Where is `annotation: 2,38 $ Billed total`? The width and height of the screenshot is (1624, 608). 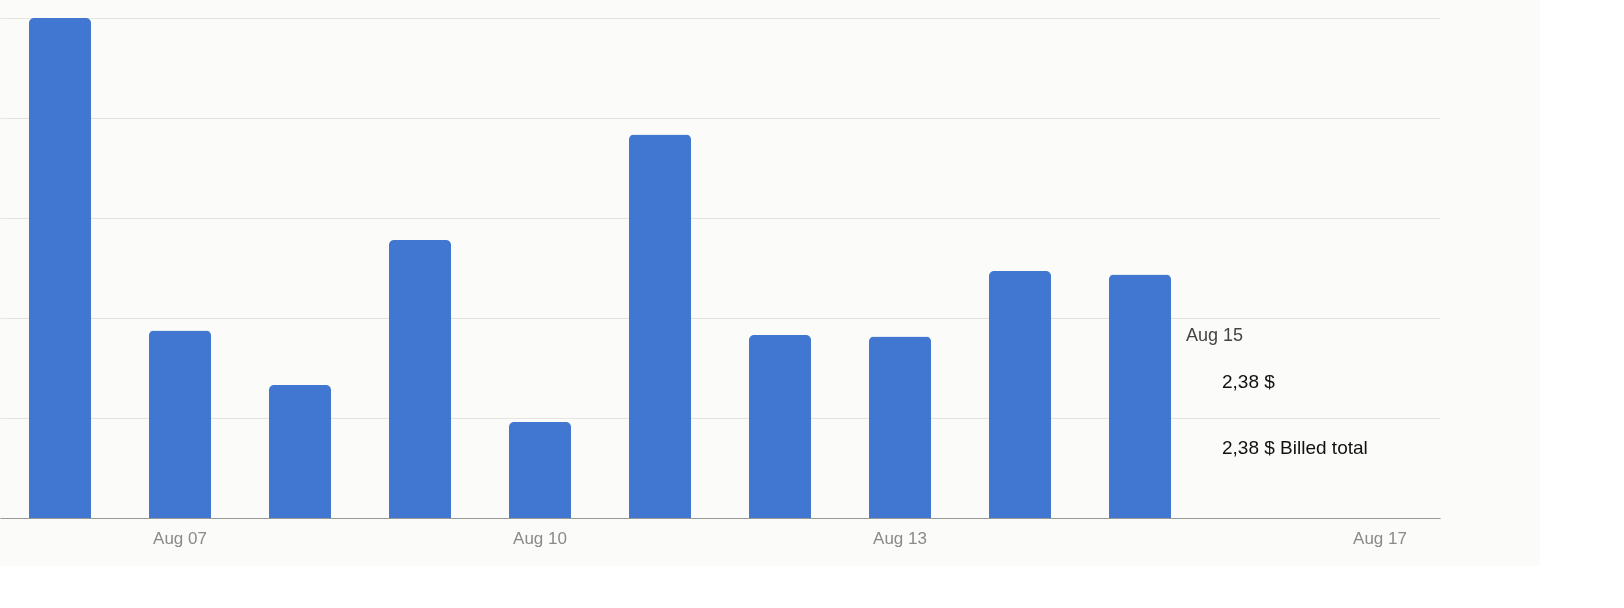
annotation: 2,38 $ Billed total is located at coordinates (1295, 447).